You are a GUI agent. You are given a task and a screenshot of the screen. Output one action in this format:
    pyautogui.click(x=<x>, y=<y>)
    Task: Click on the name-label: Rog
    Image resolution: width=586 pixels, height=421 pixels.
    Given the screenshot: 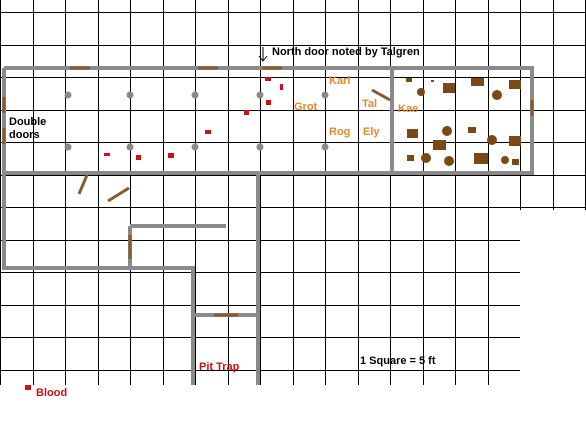 What is the action you would take?
    pyautogui.click(x=339, y=132)
    